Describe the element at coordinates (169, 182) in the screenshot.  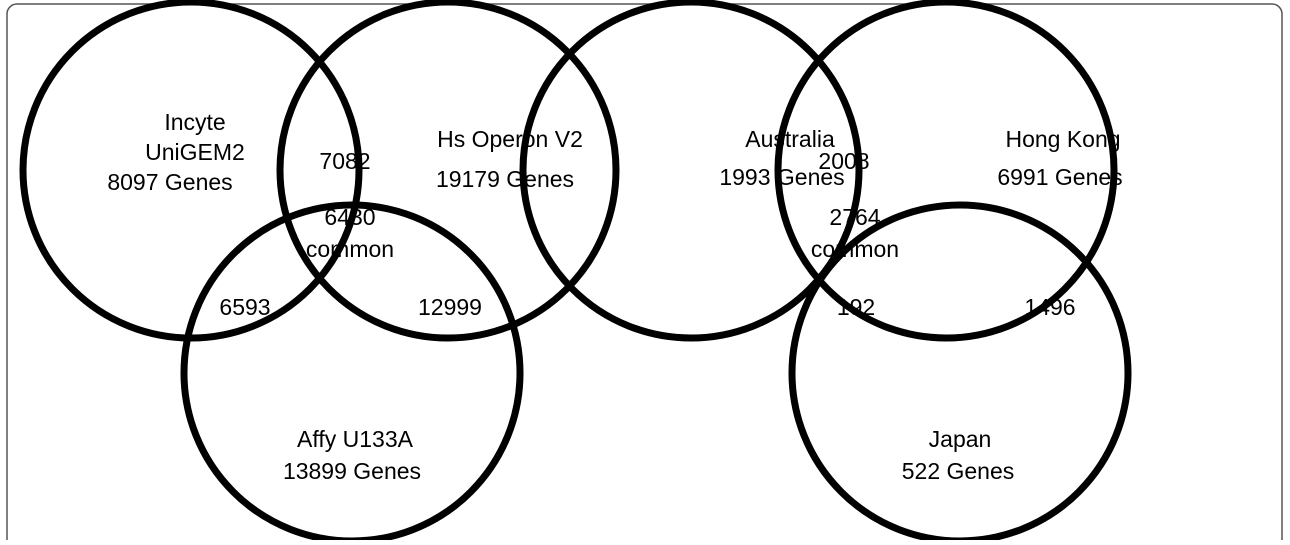
I see `set-count: 8097 Genes` at that location.